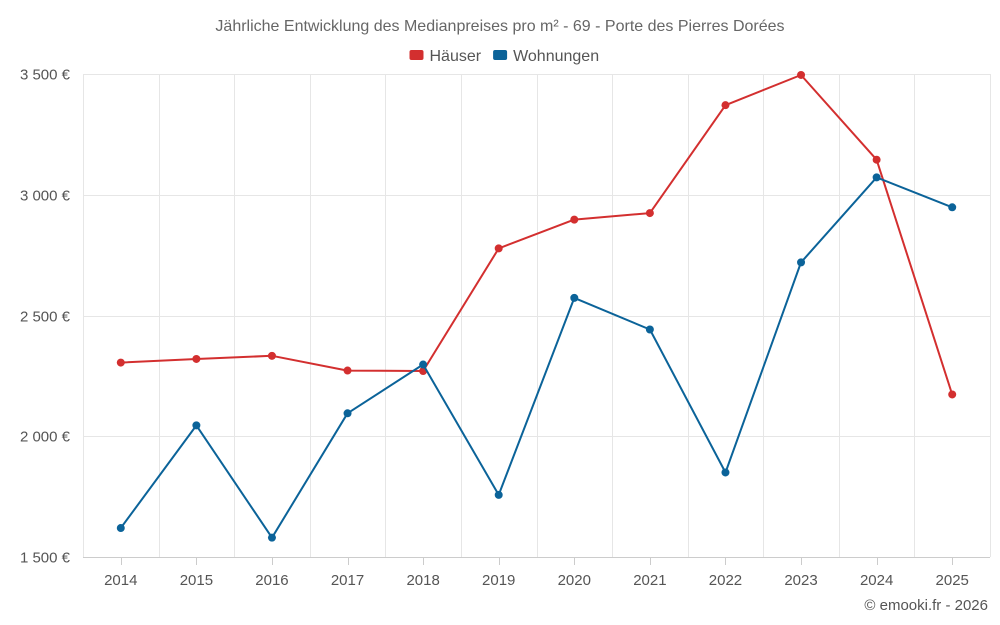  Describe the element at coordinates (120, 580) in the screenshot. I see `x-tick-label: 2014` at that location.